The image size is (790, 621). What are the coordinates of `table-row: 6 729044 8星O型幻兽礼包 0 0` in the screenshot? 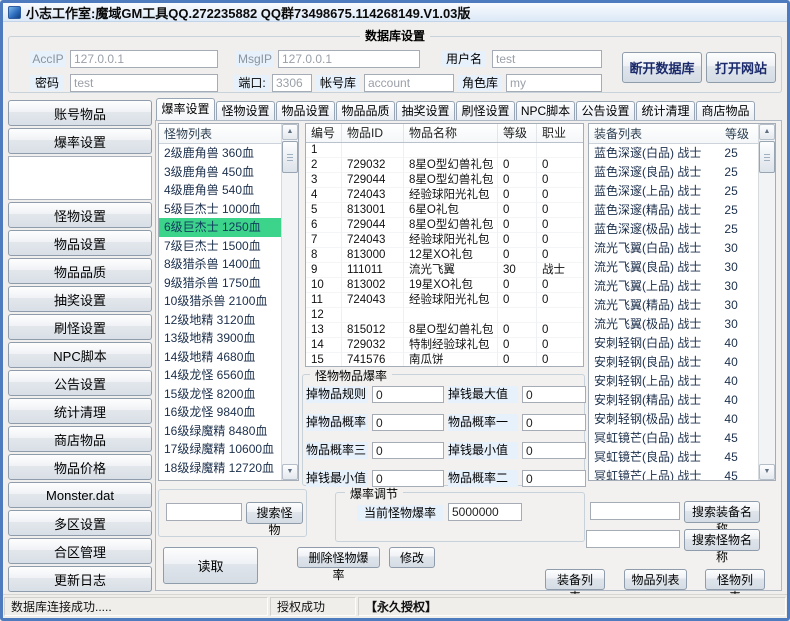 It's located at (444, 225).